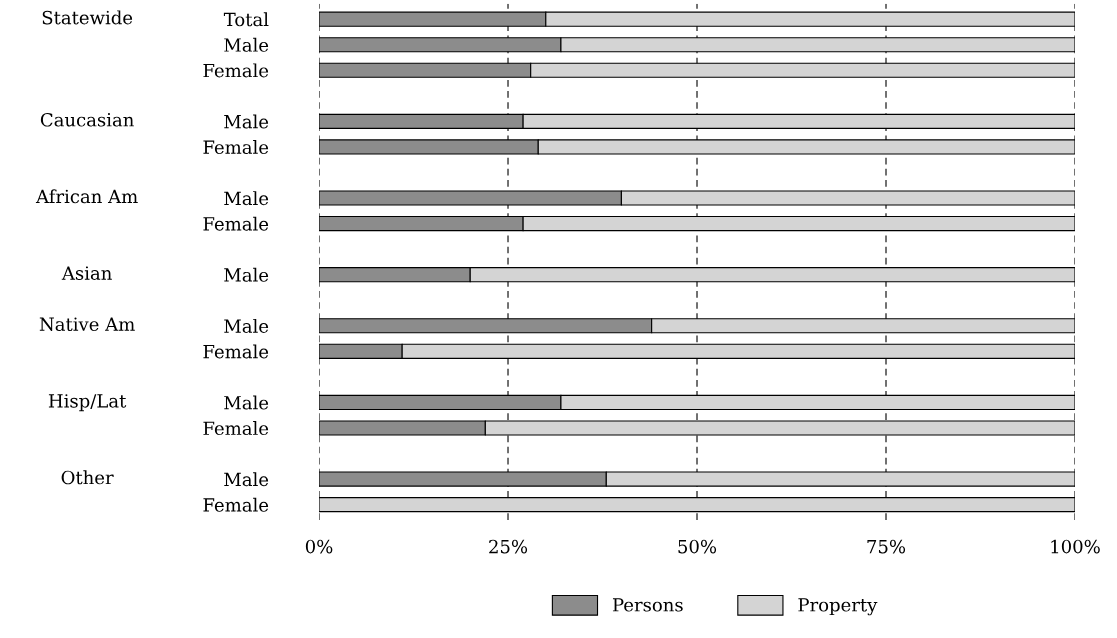 The height and width of the screenshot is (638, 1117). What do you see at coordinates (87, 17) in the screenshot?
I see `text: Statewide` at bounding box center [87, 17].